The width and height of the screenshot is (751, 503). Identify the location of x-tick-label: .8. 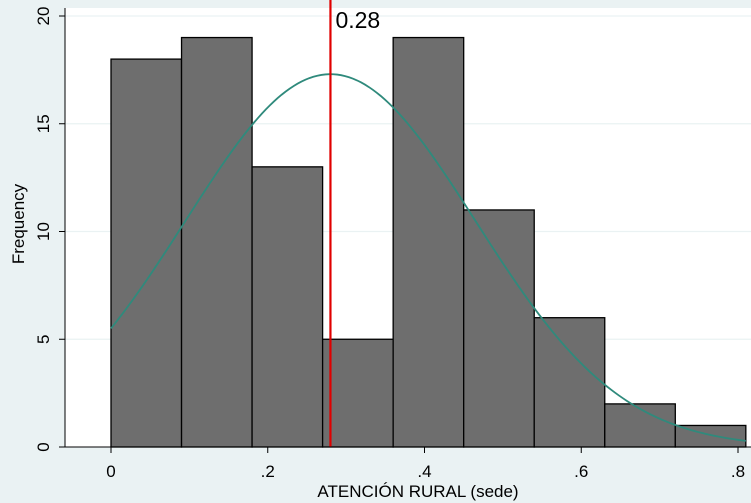
(738, 471).